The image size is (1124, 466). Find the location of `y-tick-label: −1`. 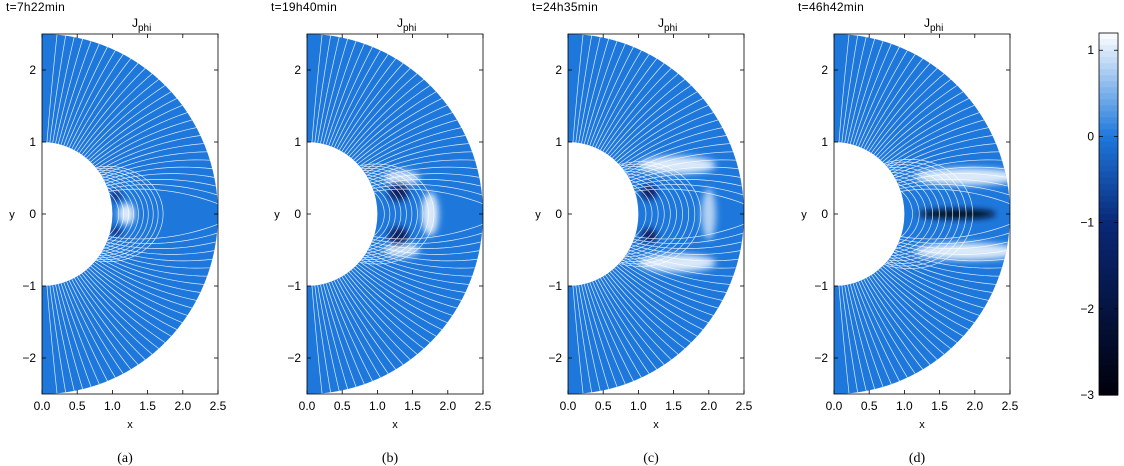

y-tick-label: −1 is located at coordinates (29, 286).